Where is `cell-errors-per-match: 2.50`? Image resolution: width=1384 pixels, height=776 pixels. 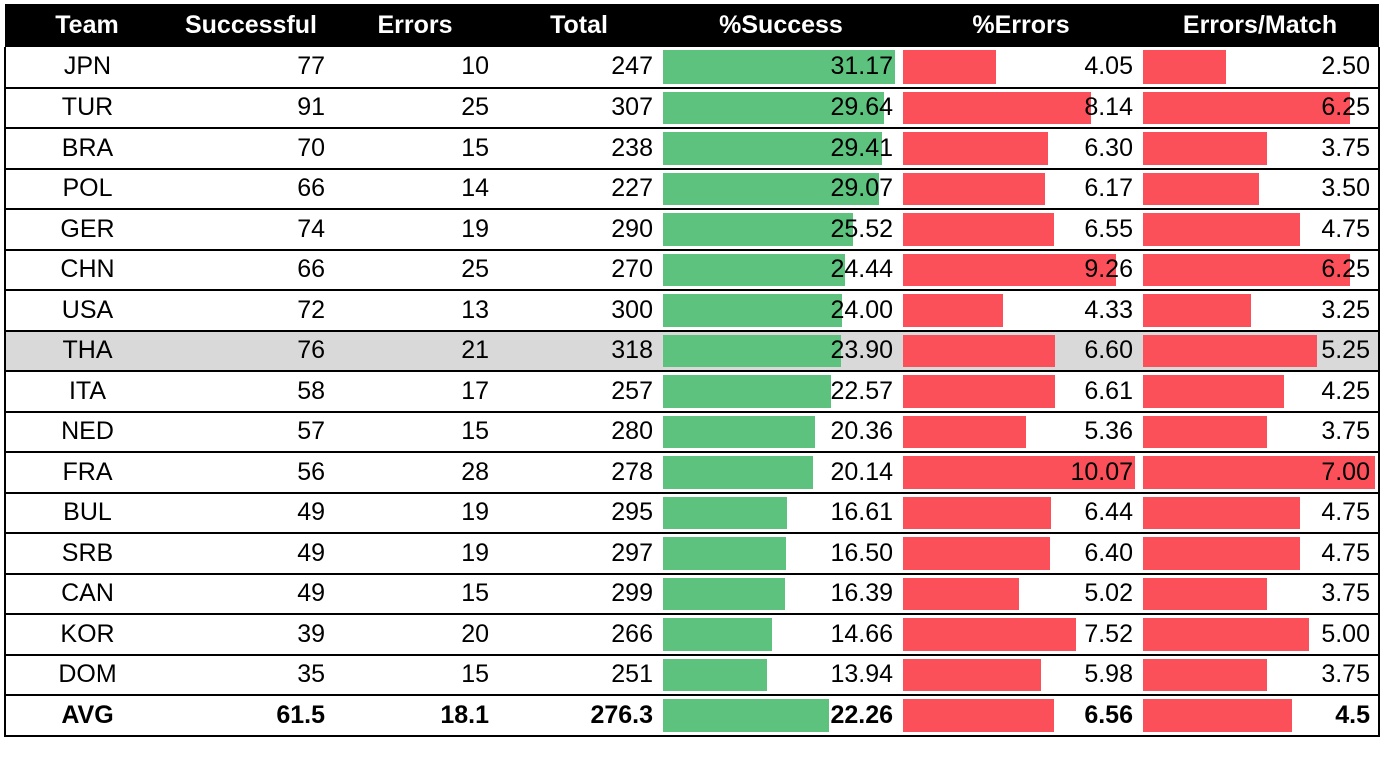
cell-errors-per-match: 2.50 is located at coordinates (1260, 68).